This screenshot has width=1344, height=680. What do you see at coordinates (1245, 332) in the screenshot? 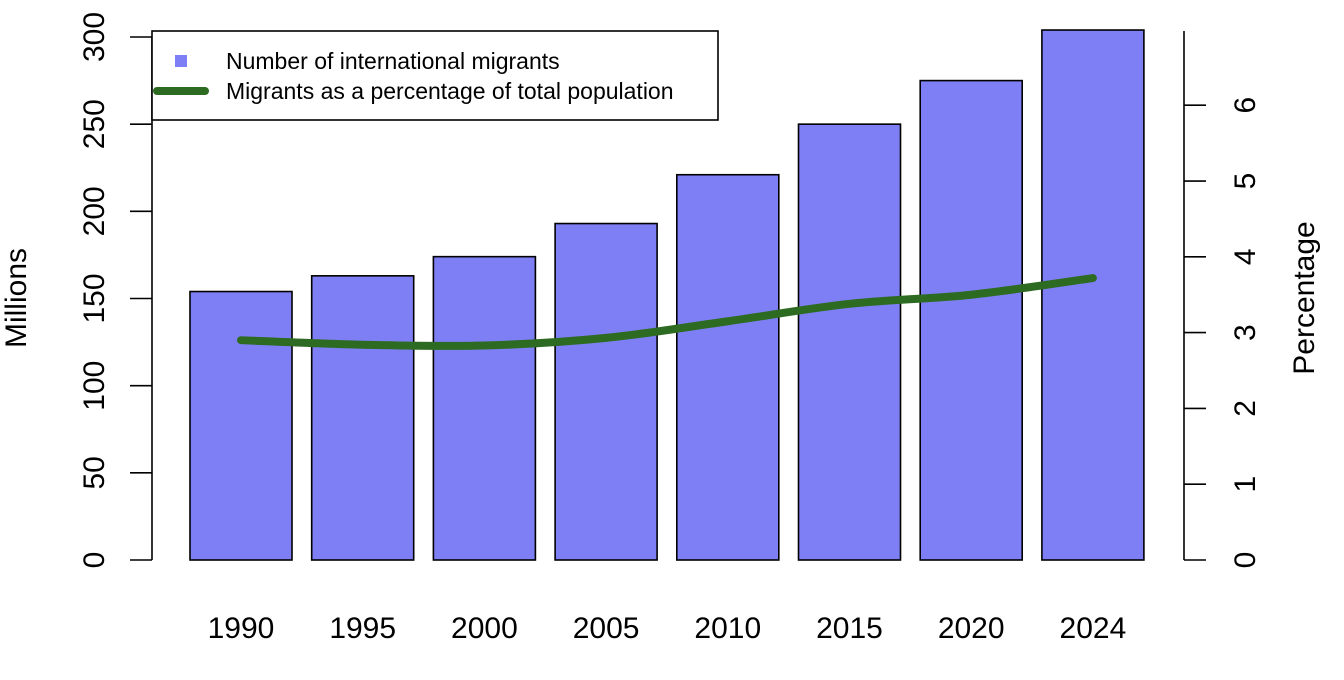
I see `right-tick-label-3: 3` at bounding box center [1245, 332].